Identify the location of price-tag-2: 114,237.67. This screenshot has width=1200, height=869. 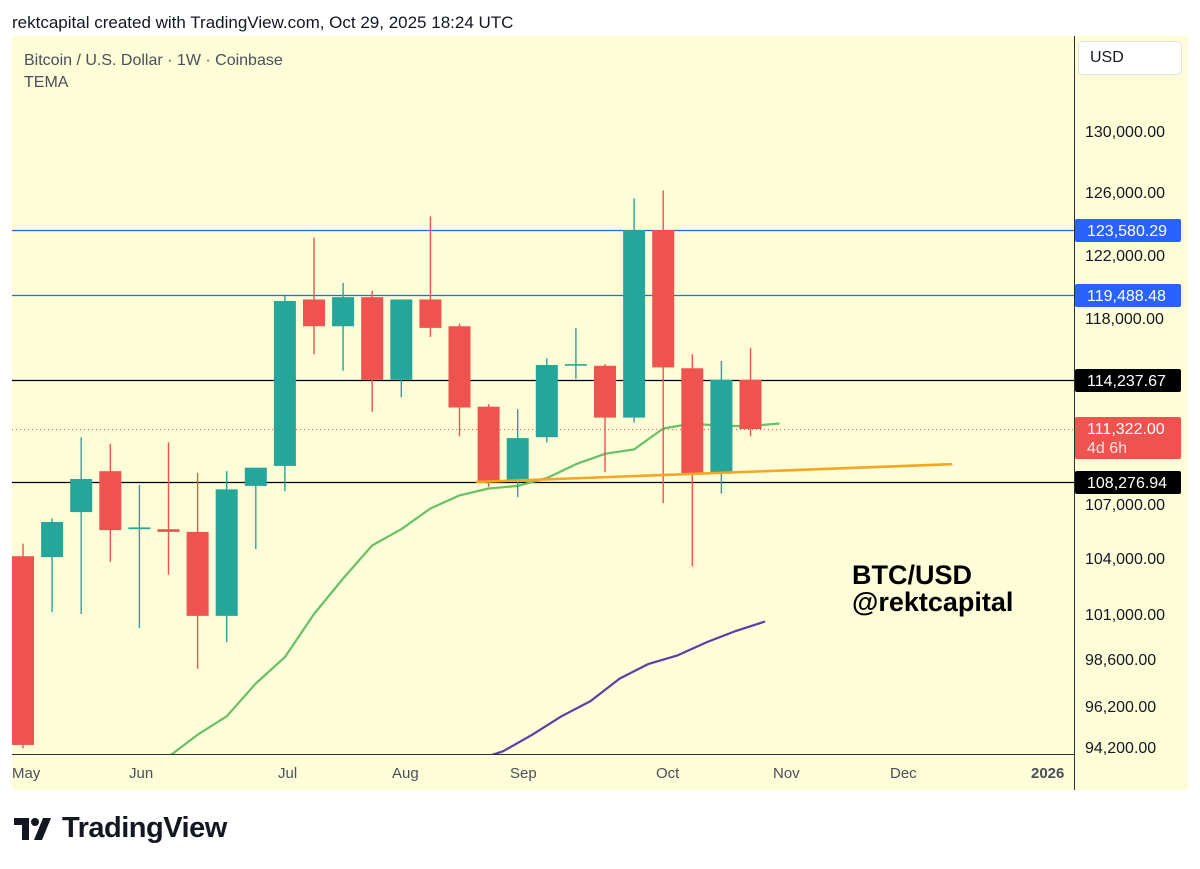
(1128, 380).